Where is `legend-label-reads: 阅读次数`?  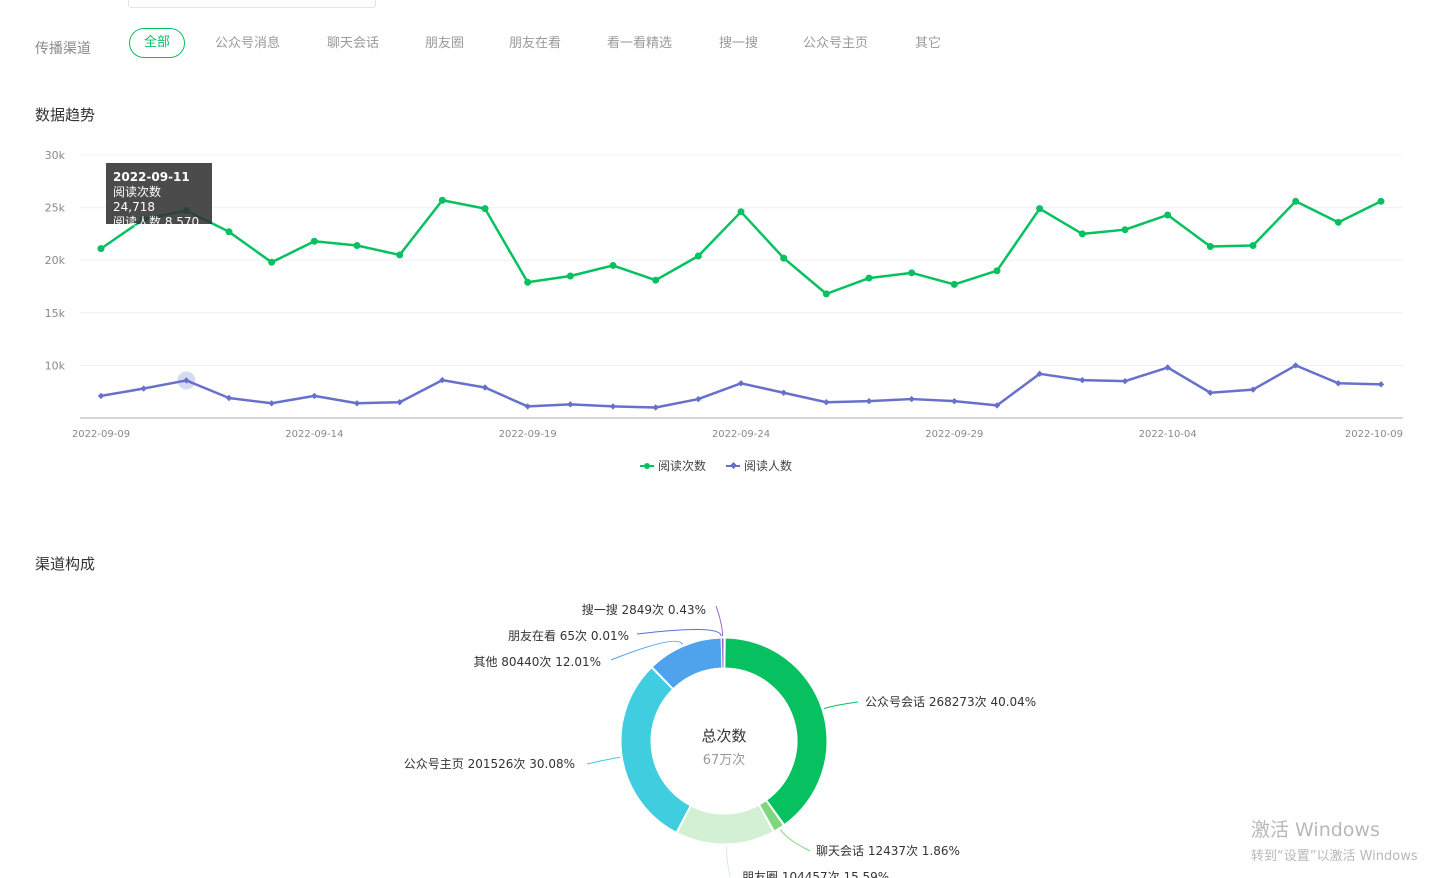
legend-label-reads: 阅读次数 is located at coordinates (682, 466).